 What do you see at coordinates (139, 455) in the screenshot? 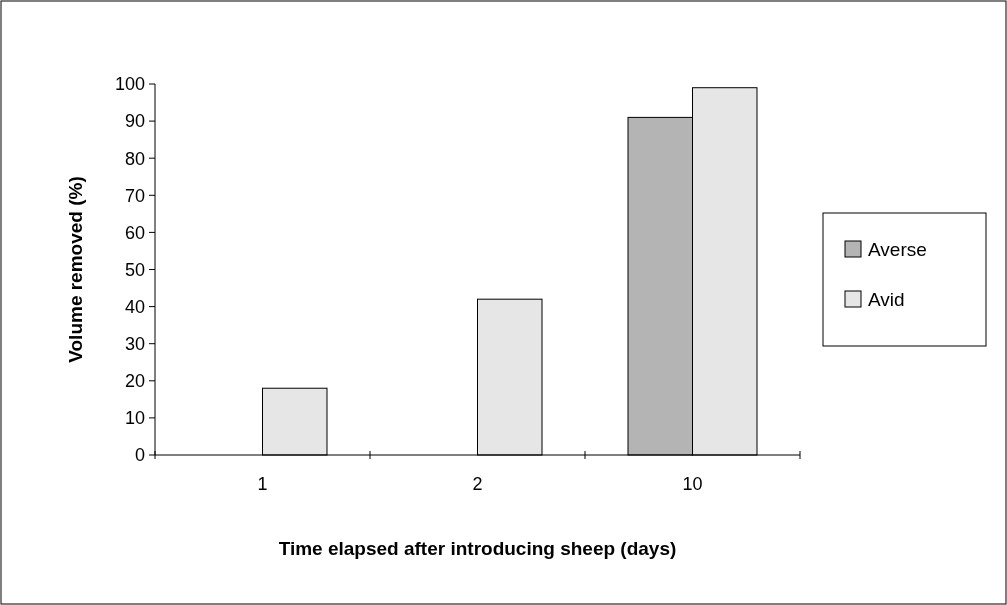
I see `y-tick-label: 0` at bounding box center [139, 455].